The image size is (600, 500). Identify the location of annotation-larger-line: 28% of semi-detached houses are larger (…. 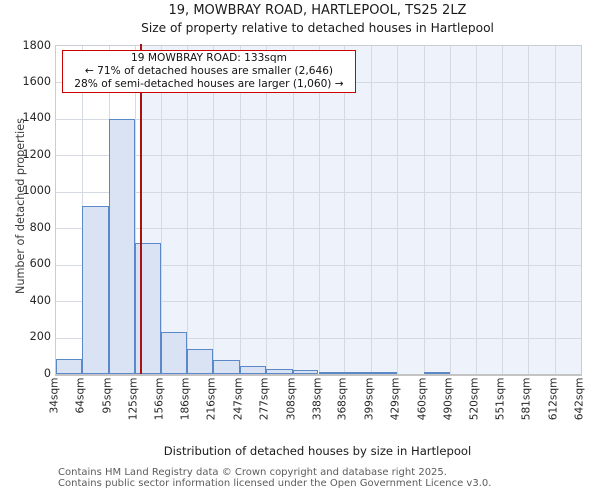
(209, 84).